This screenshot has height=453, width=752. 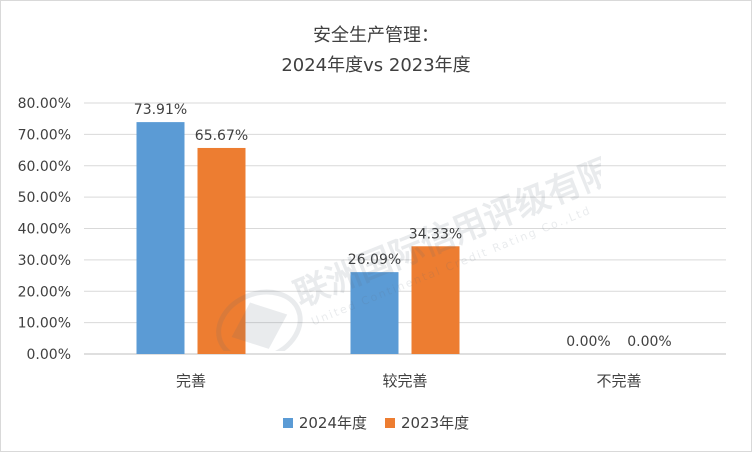 What do you see at coordinates (221, 136) in the screenshot?
I see `data-label-2023: 65.67%` at bounding box center [221, 136].